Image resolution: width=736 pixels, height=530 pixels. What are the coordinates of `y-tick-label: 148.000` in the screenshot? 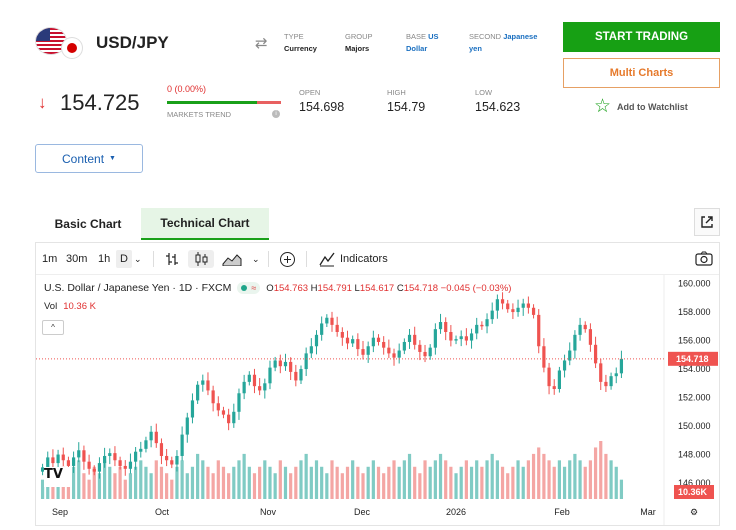 It's located at (694, 455).